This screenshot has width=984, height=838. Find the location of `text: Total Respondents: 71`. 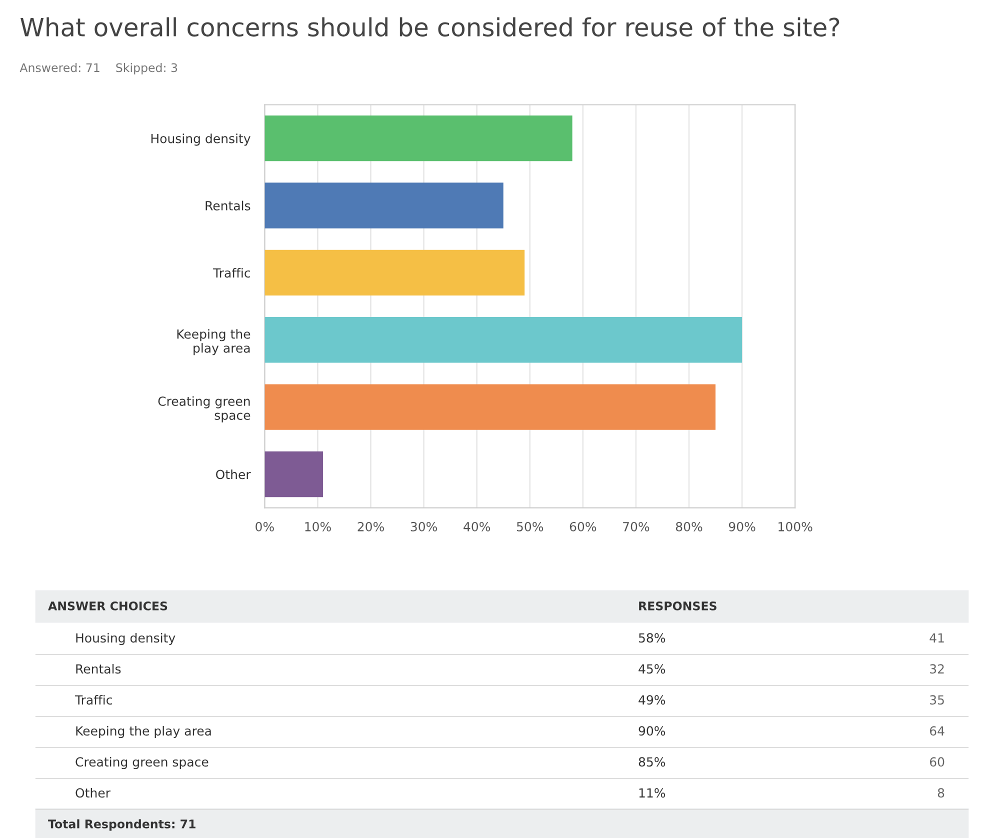

text: Total Respondents: 71 is located at coordinates (122, 825).